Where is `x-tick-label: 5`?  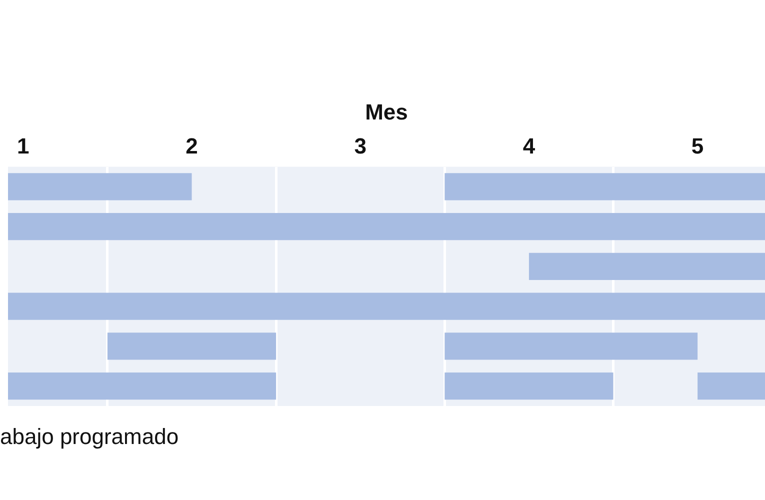 x-tick-label: 5 is located at coordinates (697, 146).